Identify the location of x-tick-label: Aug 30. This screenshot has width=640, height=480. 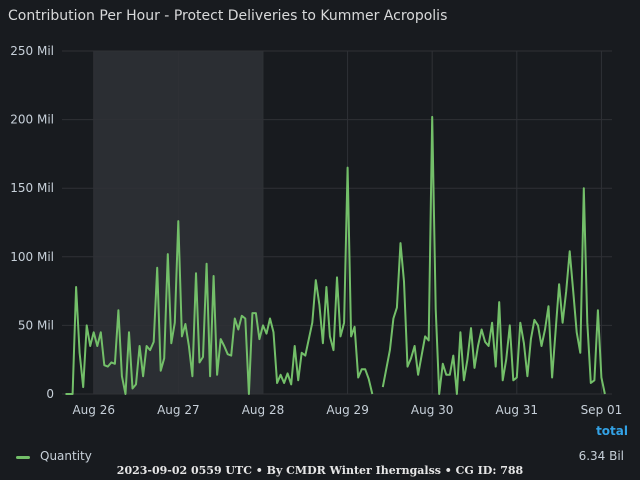
(432, 410).